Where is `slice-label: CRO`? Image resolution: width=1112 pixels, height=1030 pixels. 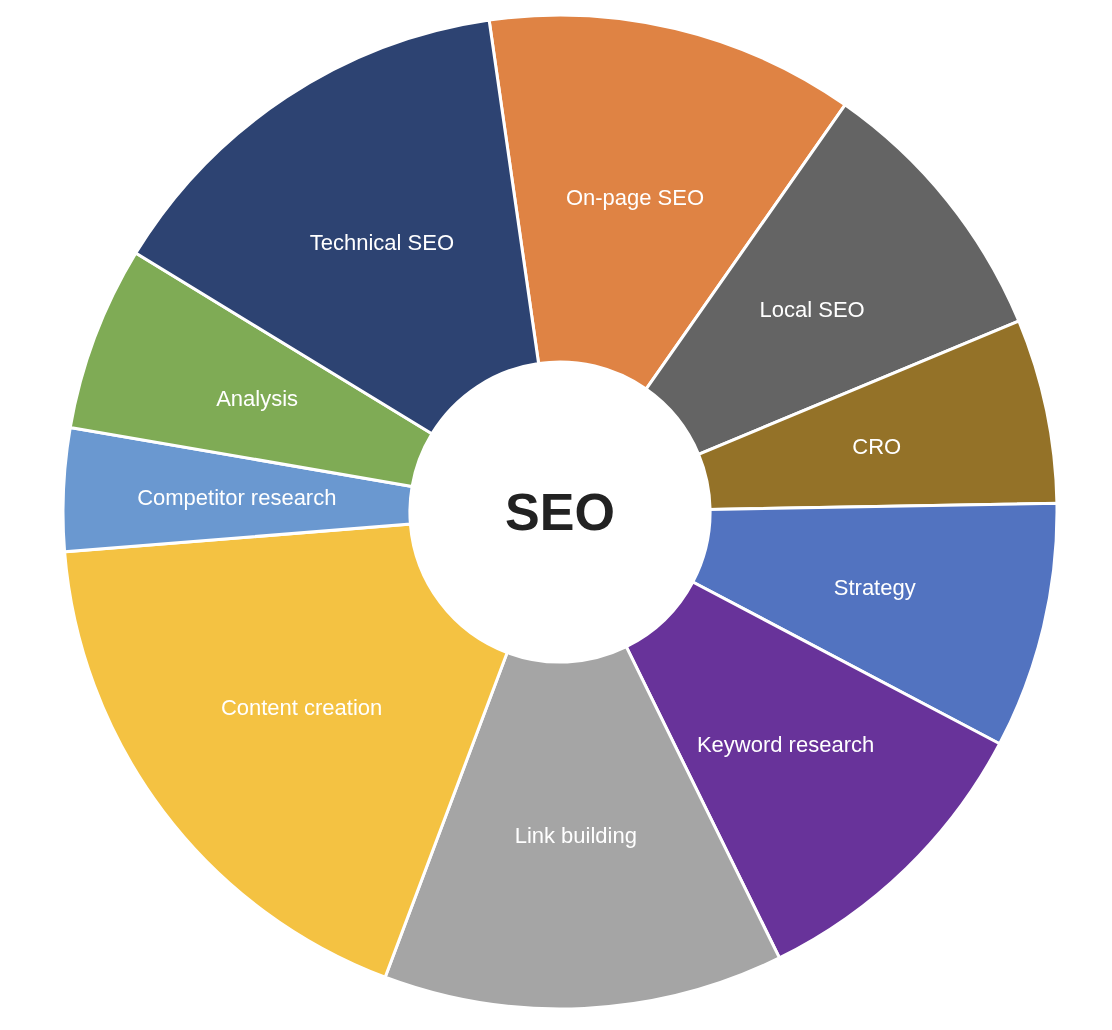 slice-label: CRO is located at coordinates (877, 446).